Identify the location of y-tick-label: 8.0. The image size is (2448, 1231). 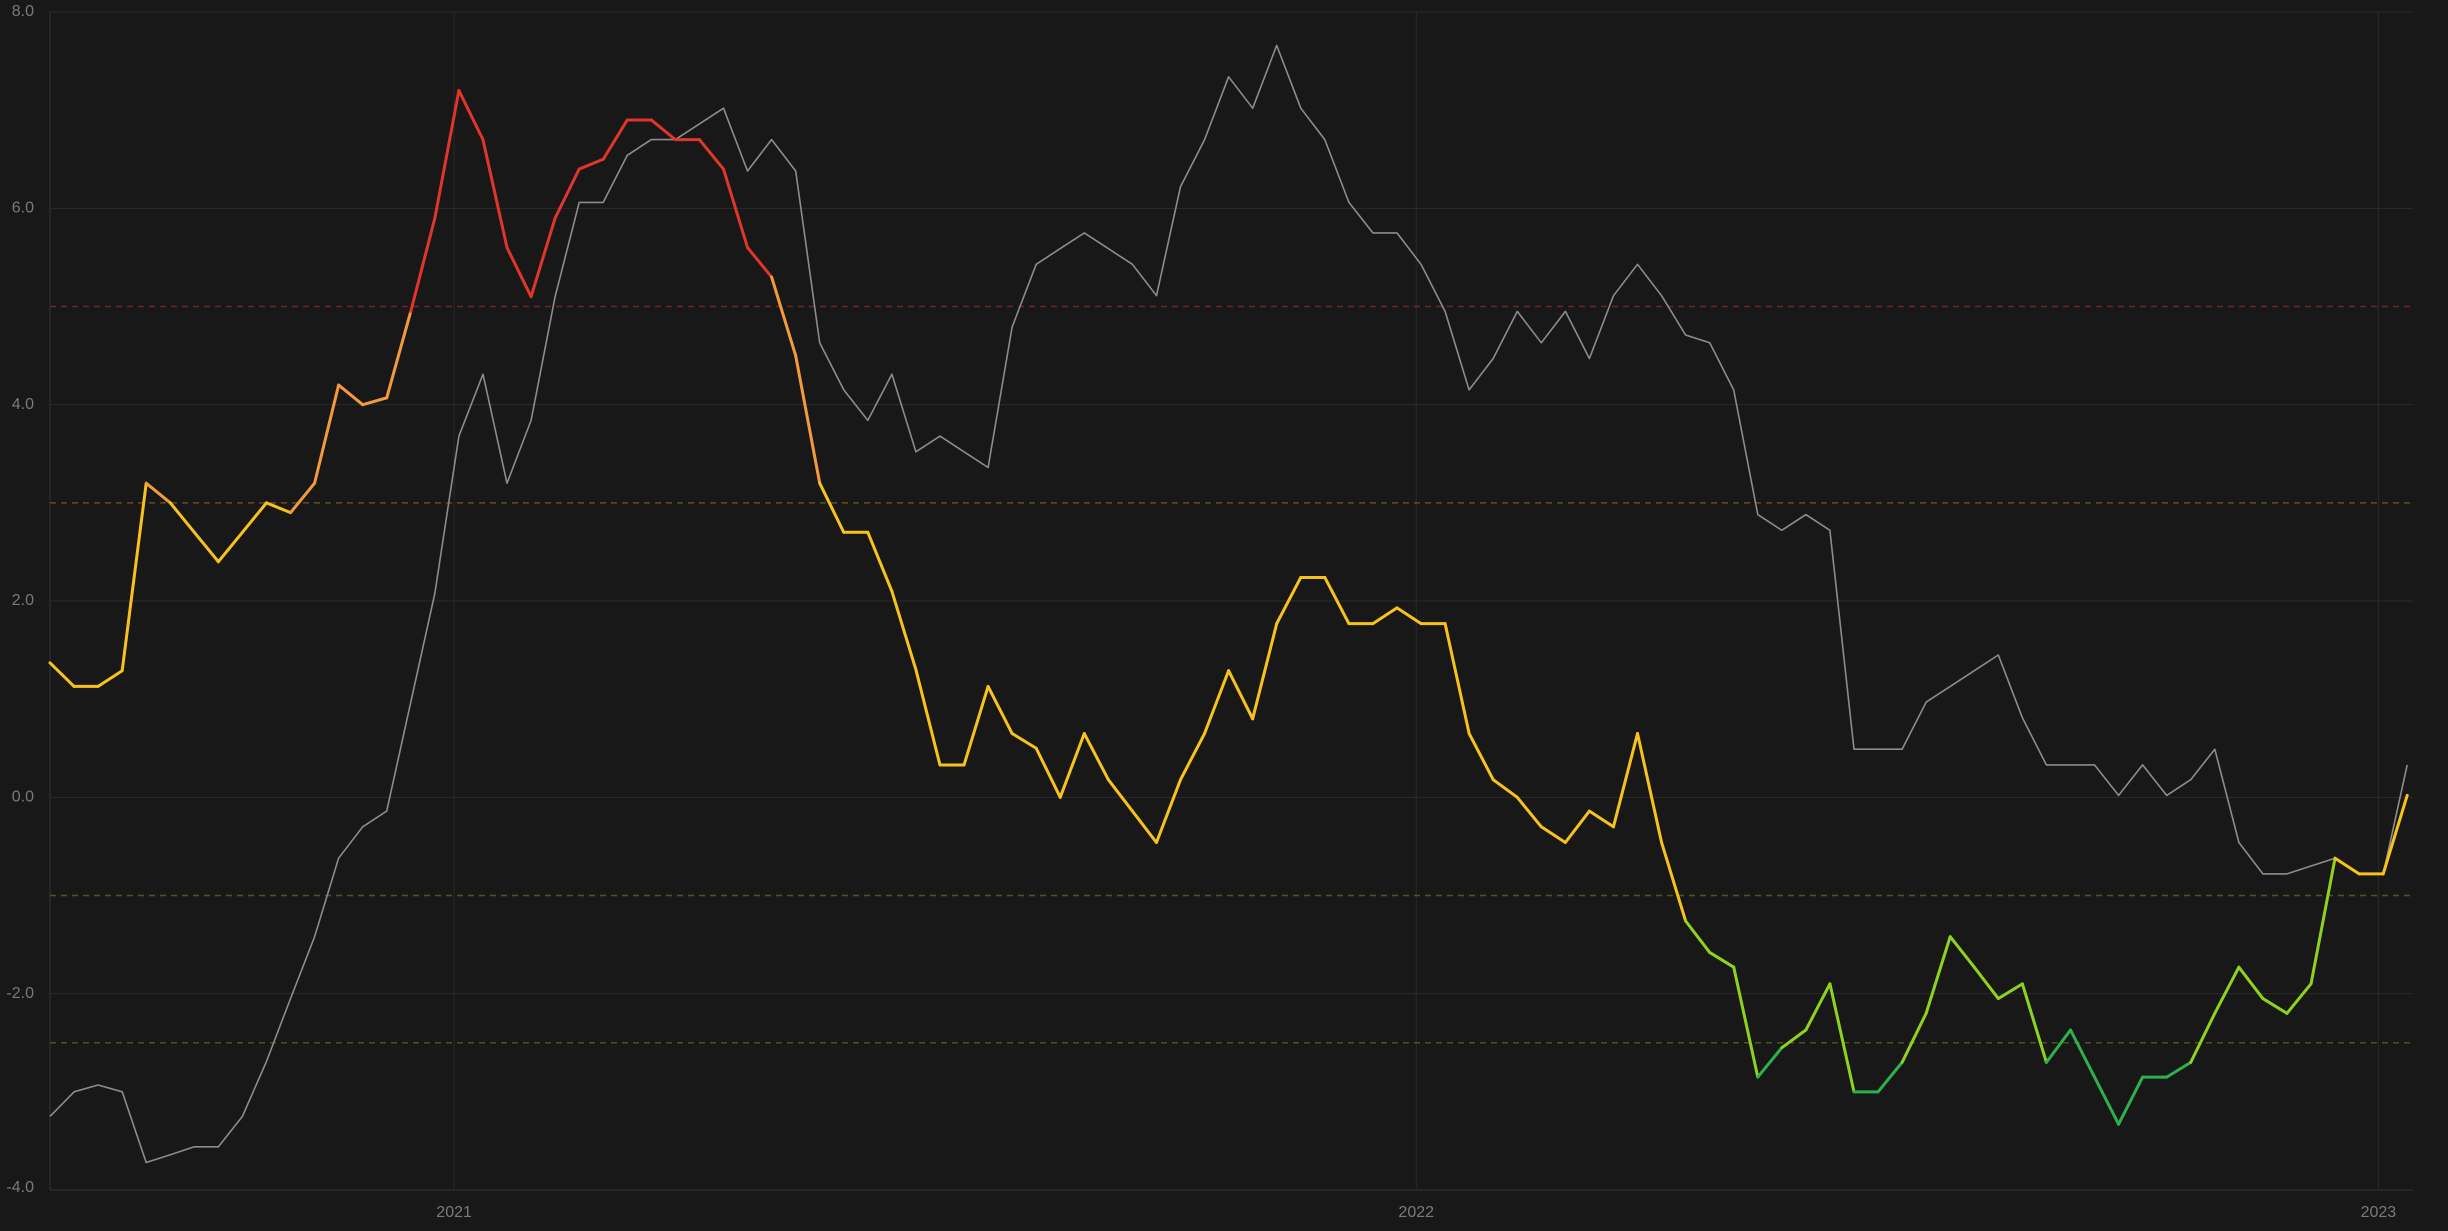
(23, 11).